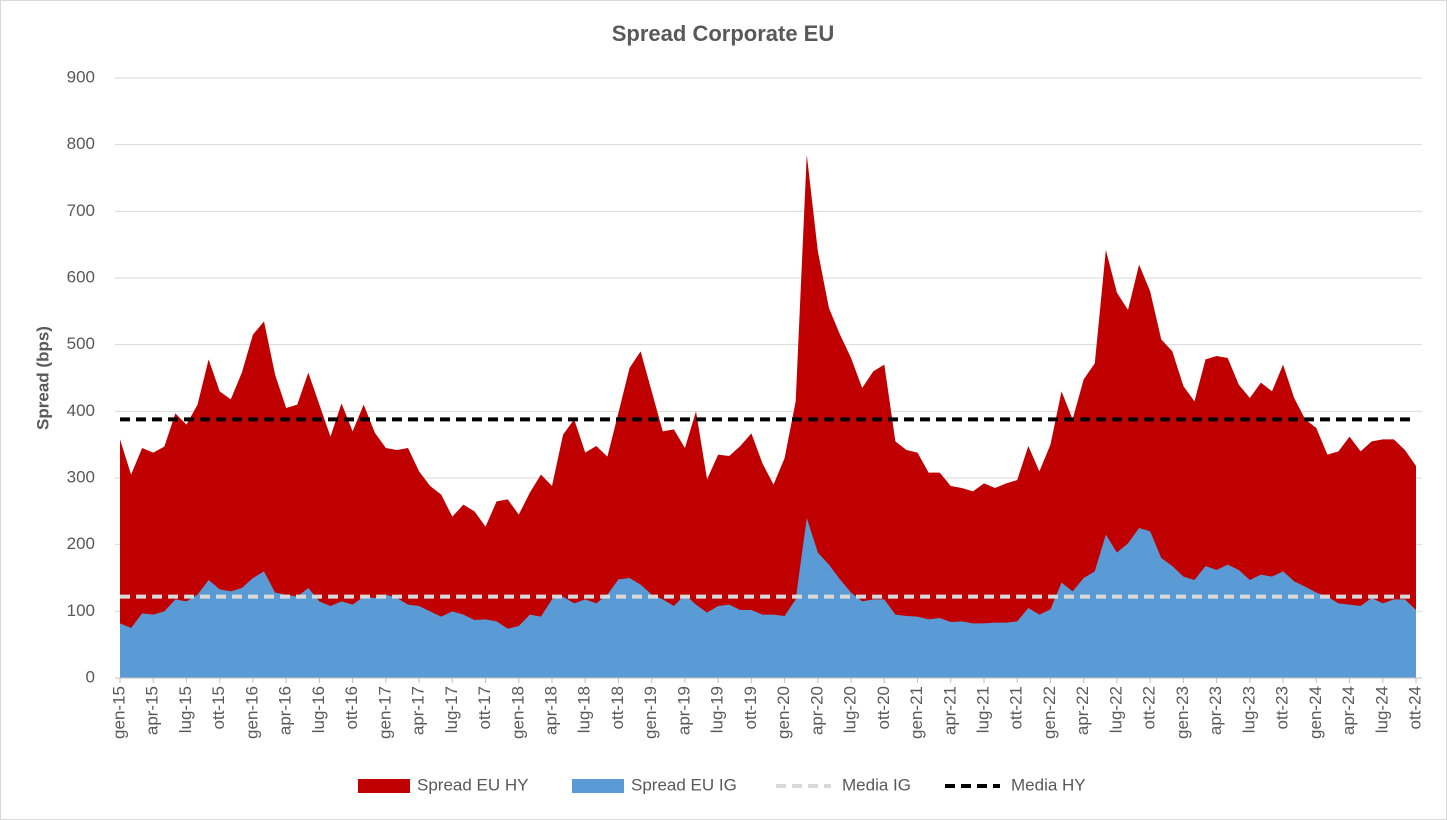 The height and width of the screenshot is (820, 1447). Describe the element at coordinates (1248, 709) in the screenshot. I see `x-tick-label: lug-23` at that location.